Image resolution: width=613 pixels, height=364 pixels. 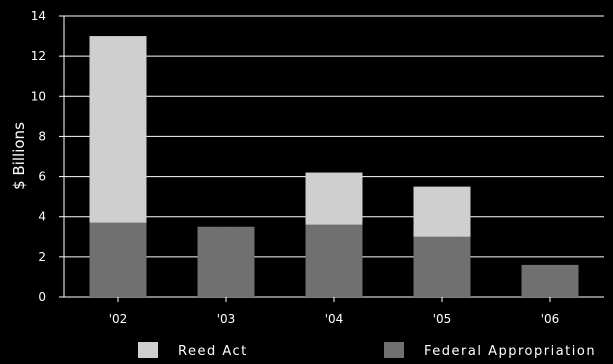 What do you see at coordinates (38, 96) in the screenshot?
I see `y-tick-label: 10` at bounding box center [38, 96].